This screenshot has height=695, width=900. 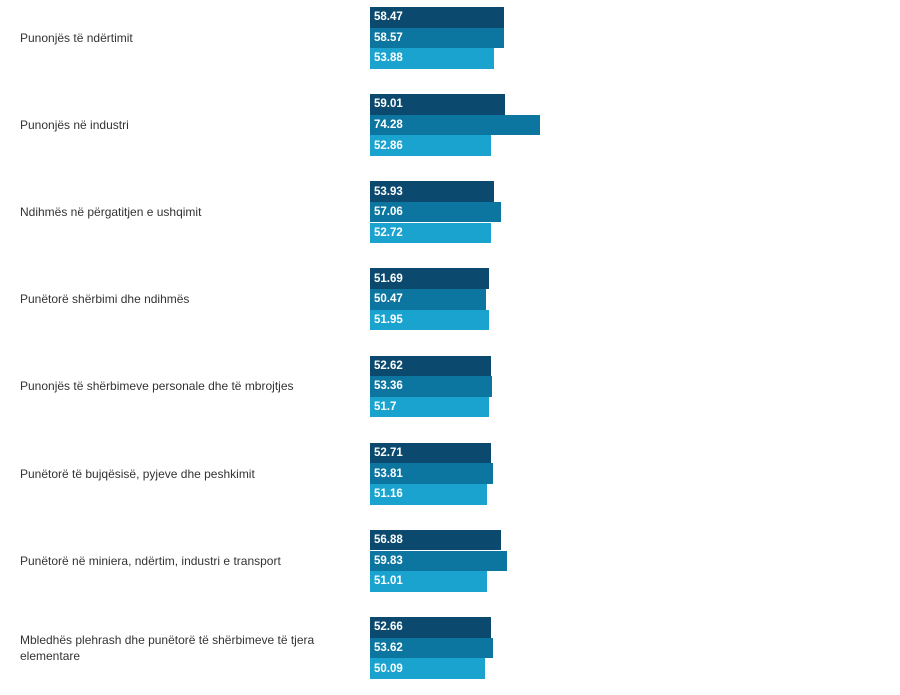 What do you see at coordinates (388, 627) in the screenshot?
I see `data-label: 52.66` at bounding box center [388, 627].